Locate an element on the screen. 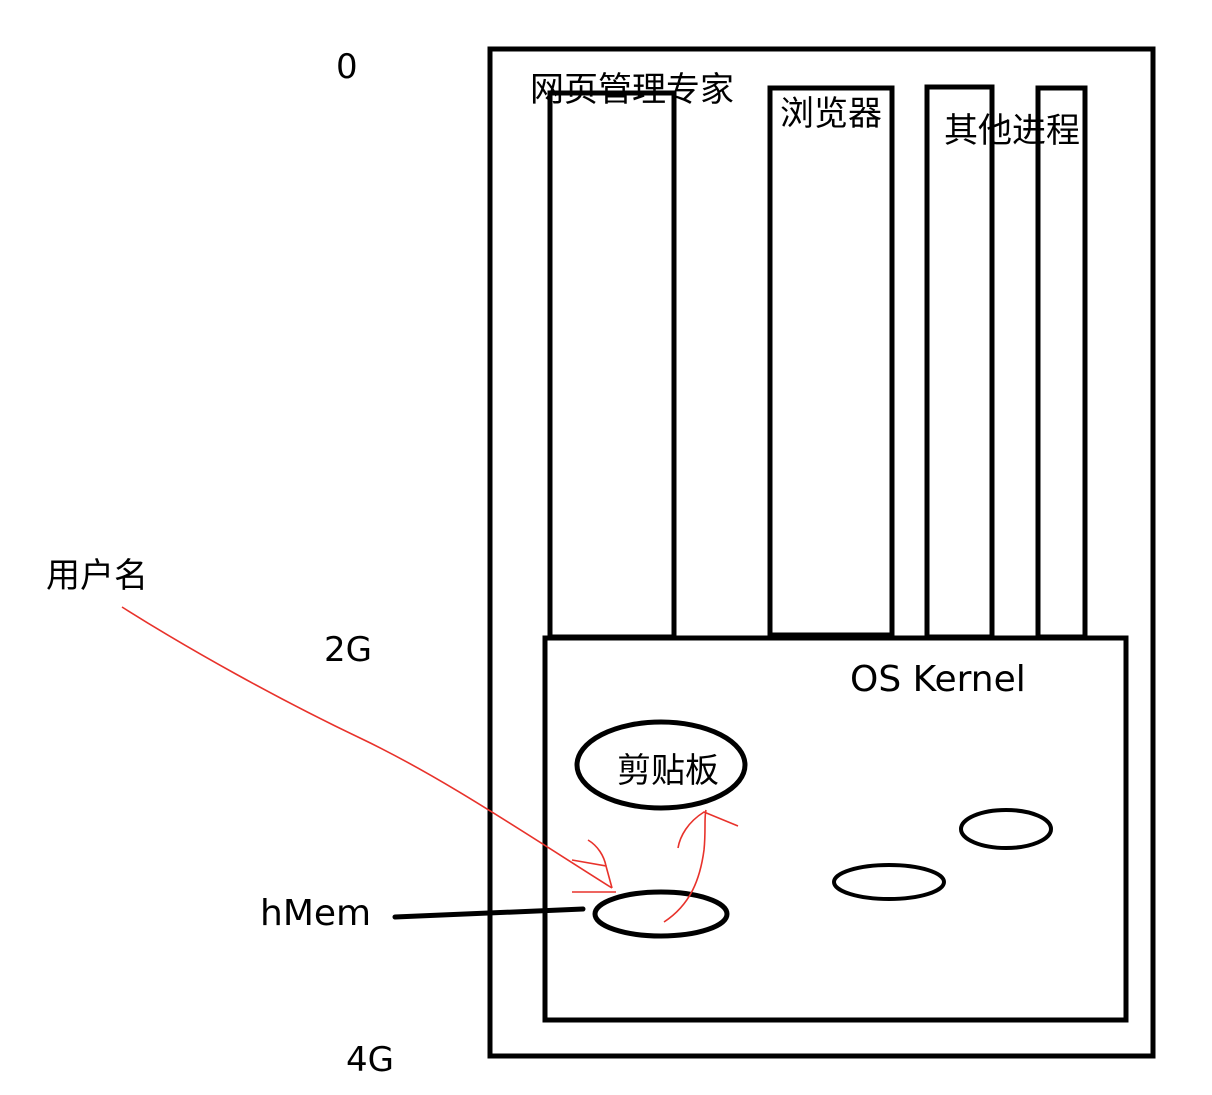 The height and width of the screenshot is (1095, 1212). clipboard-copy-arrowhead is located at coordinates (708, 830).